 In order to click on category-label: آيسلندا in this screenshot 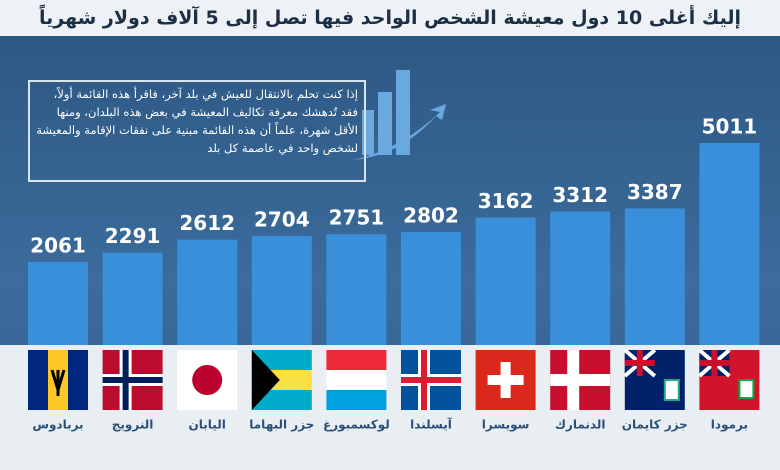, I will do `click(431, 424)`.